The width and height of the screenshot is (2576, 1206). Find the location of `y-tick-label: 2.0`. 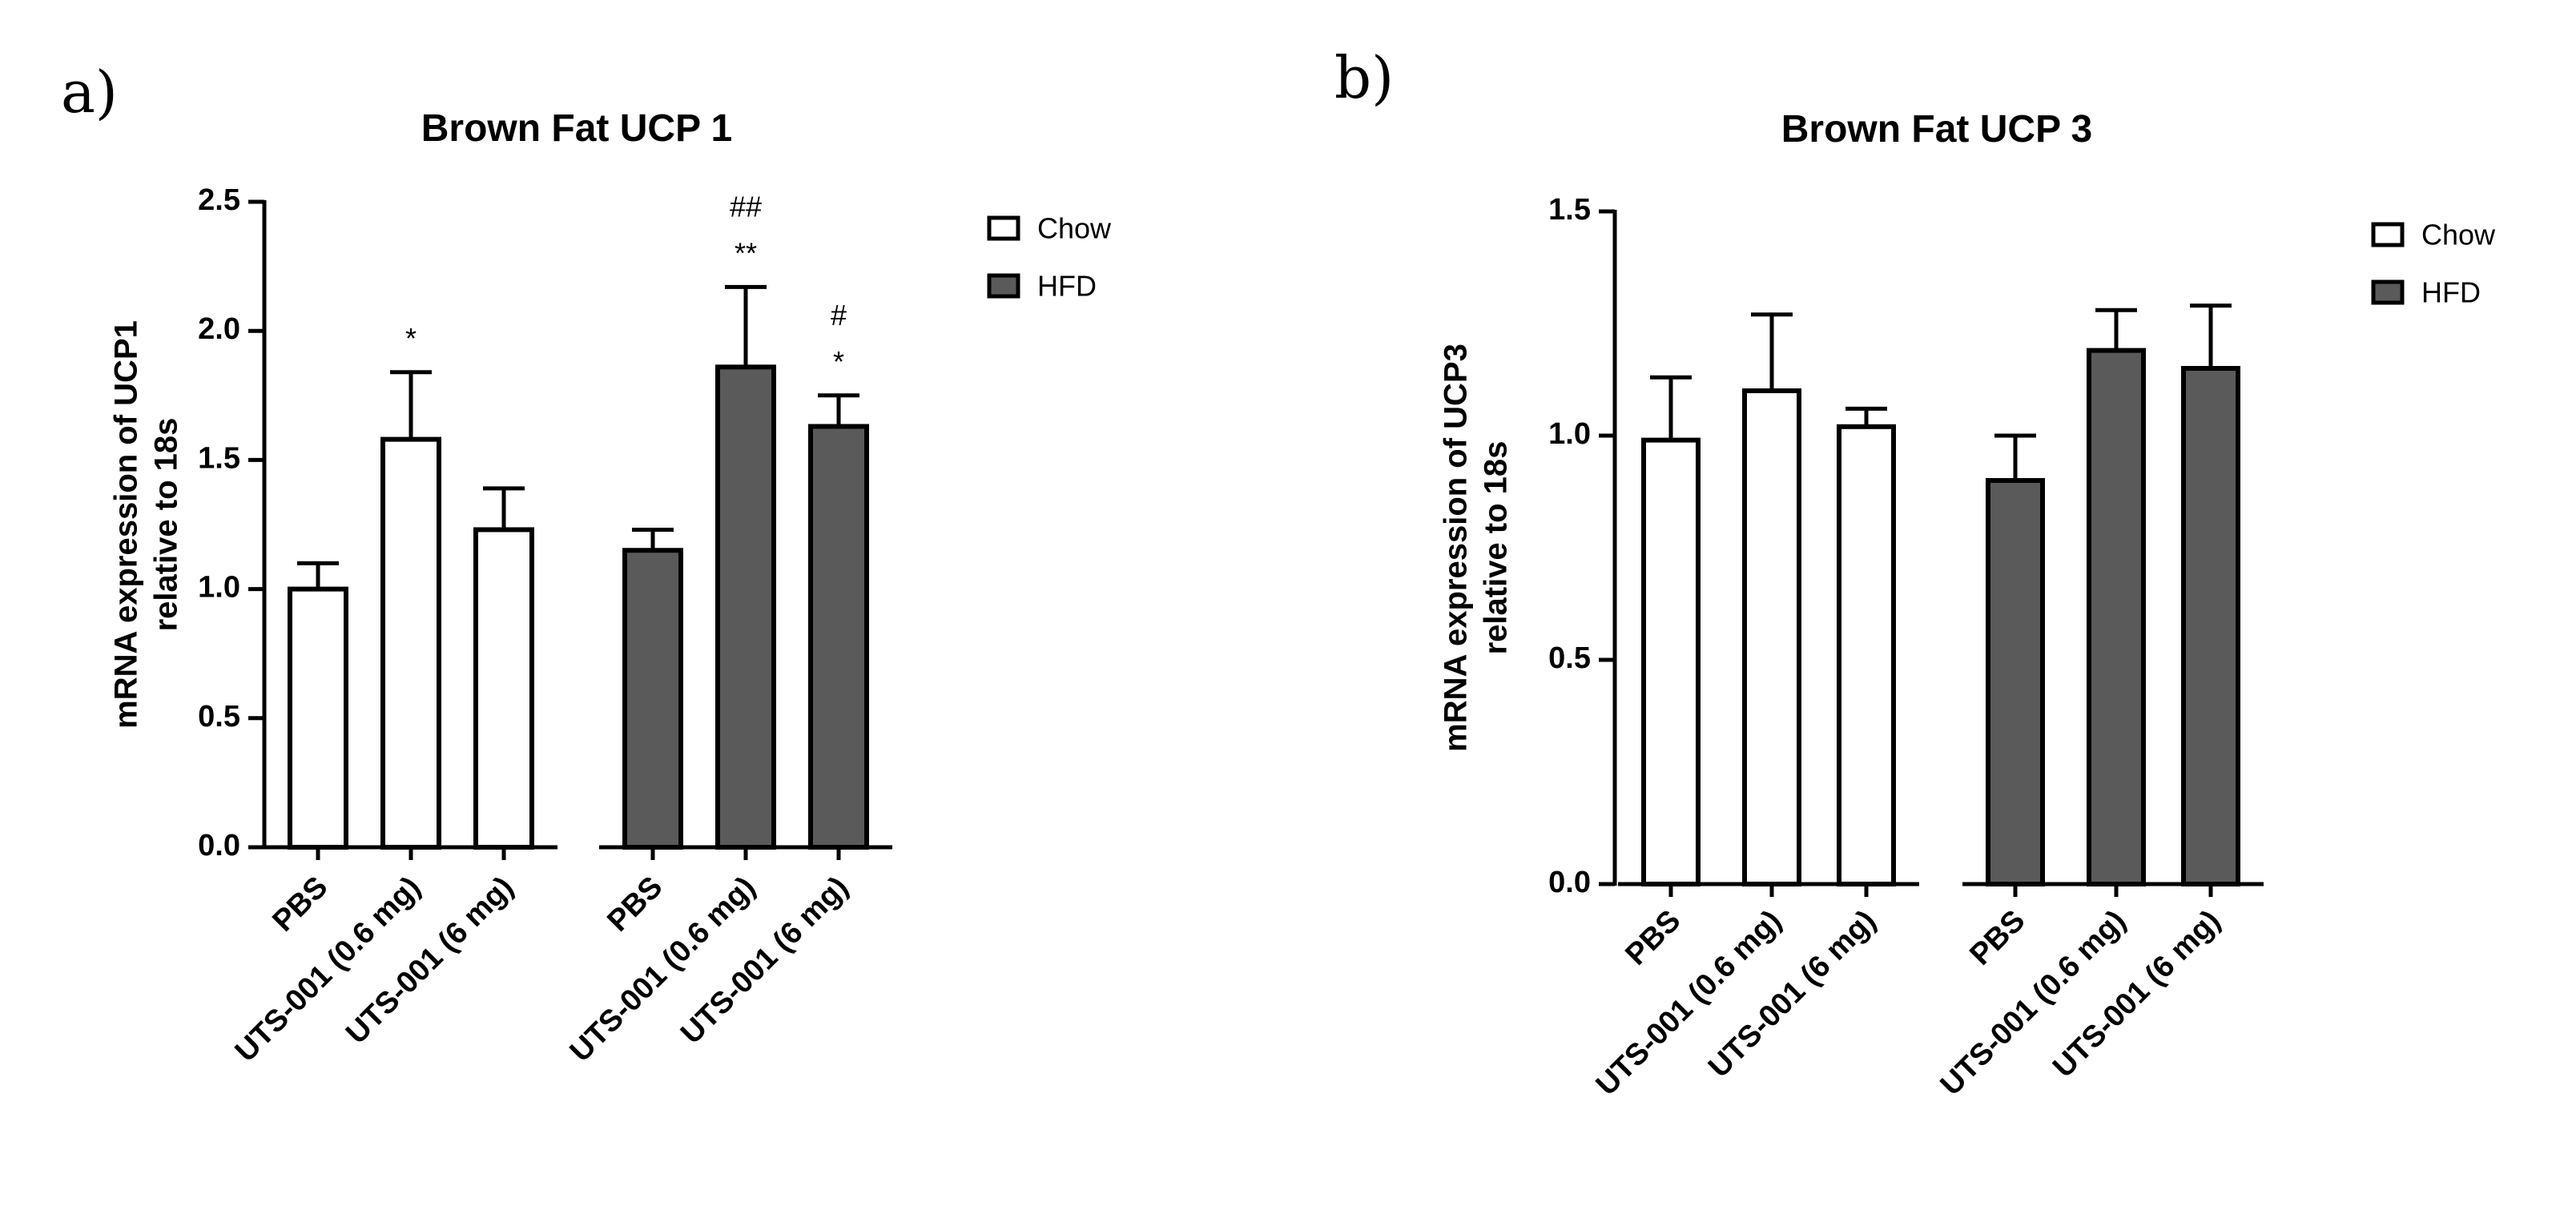

y-tick-label: 2.0 is located at coordinates (219, 329).